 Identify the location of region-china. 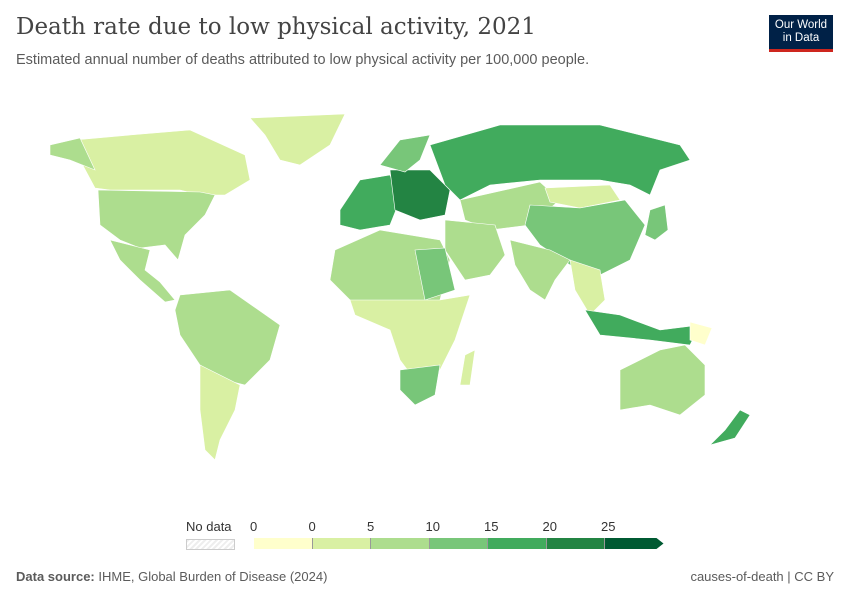
(585, 237).